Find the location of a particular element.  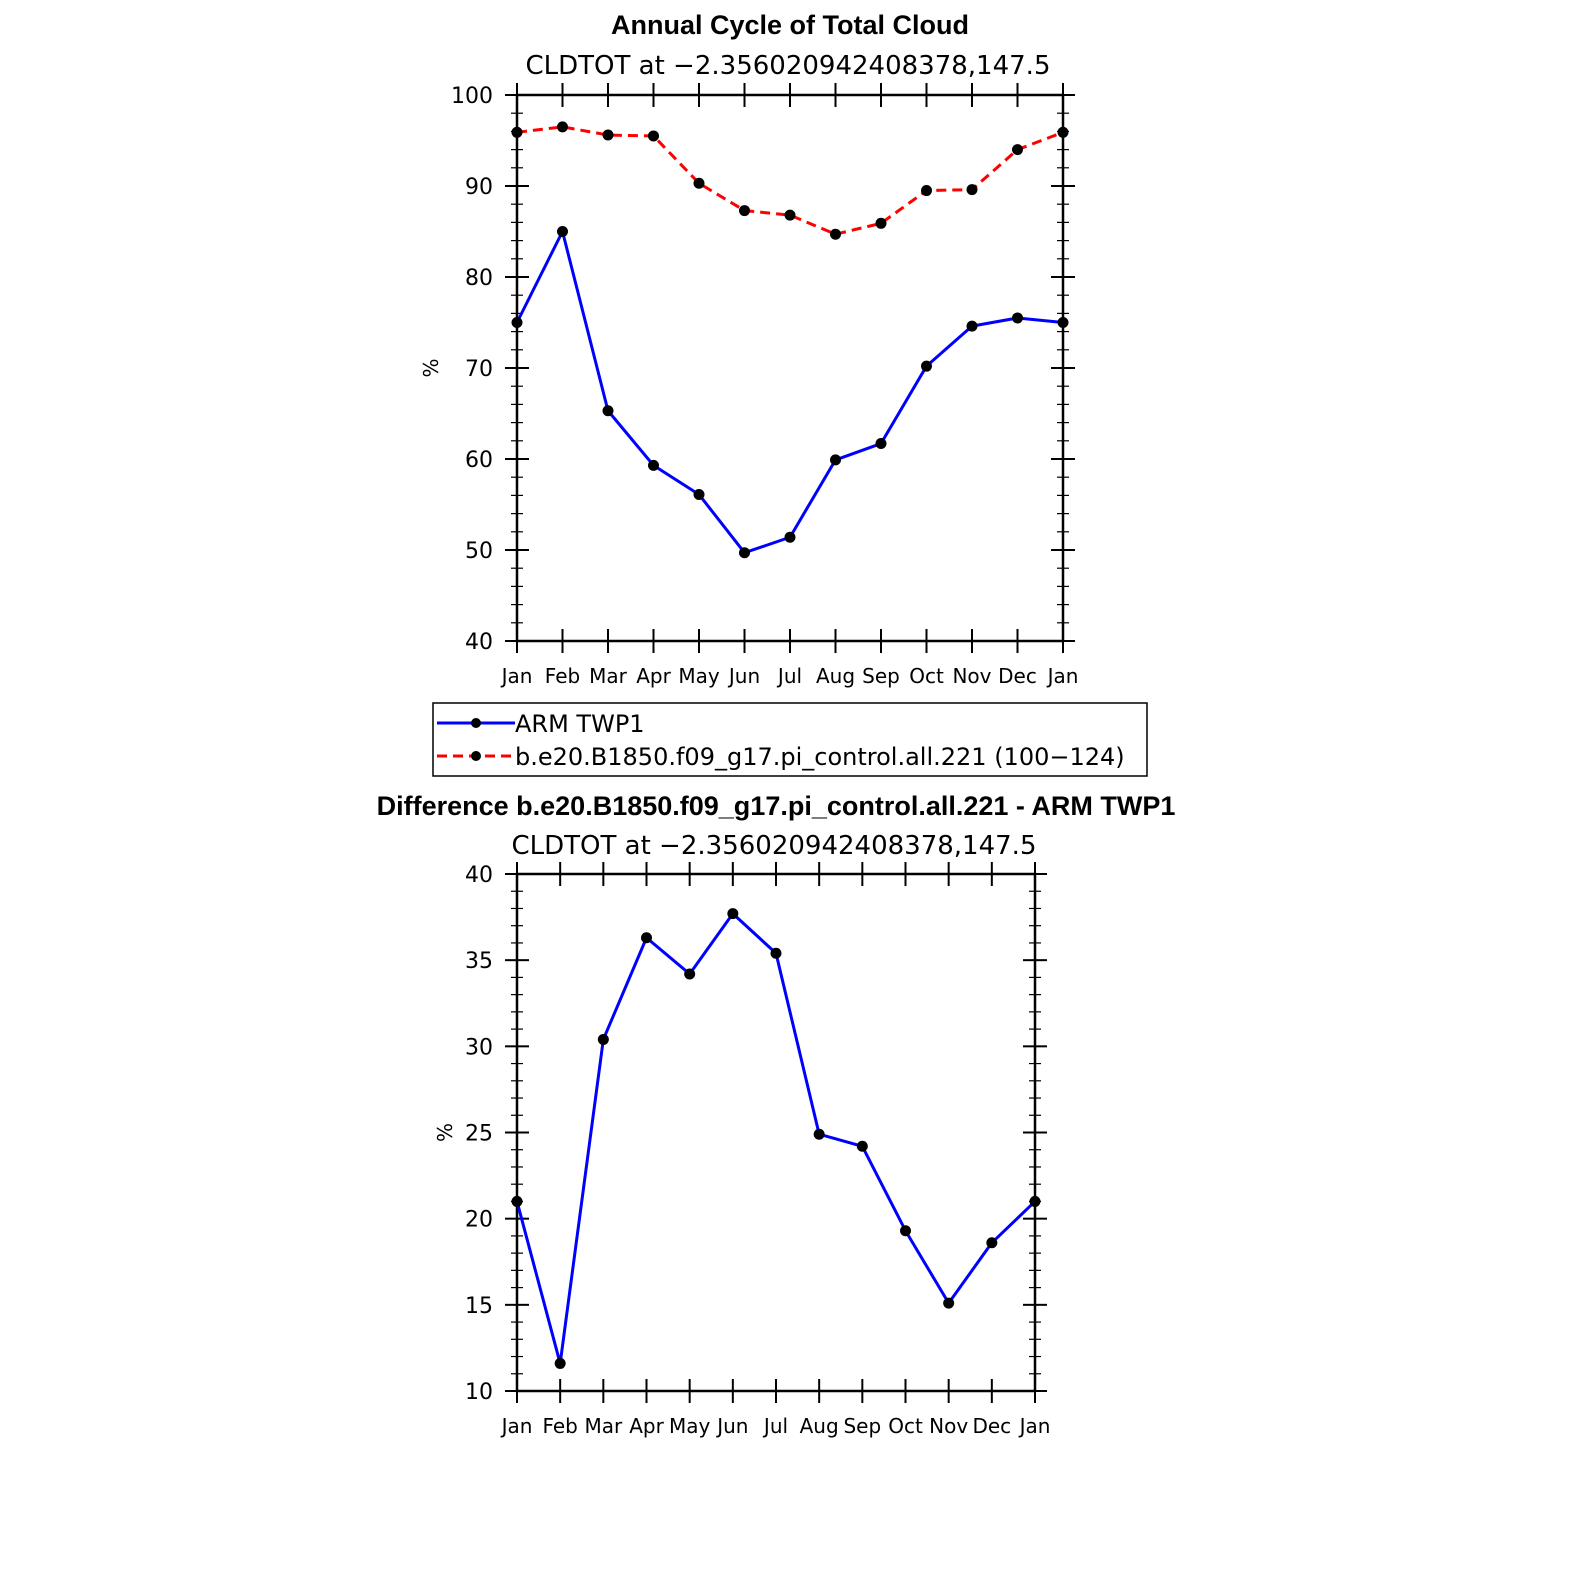

top-plot-frame is located at coordinates (790, 368).